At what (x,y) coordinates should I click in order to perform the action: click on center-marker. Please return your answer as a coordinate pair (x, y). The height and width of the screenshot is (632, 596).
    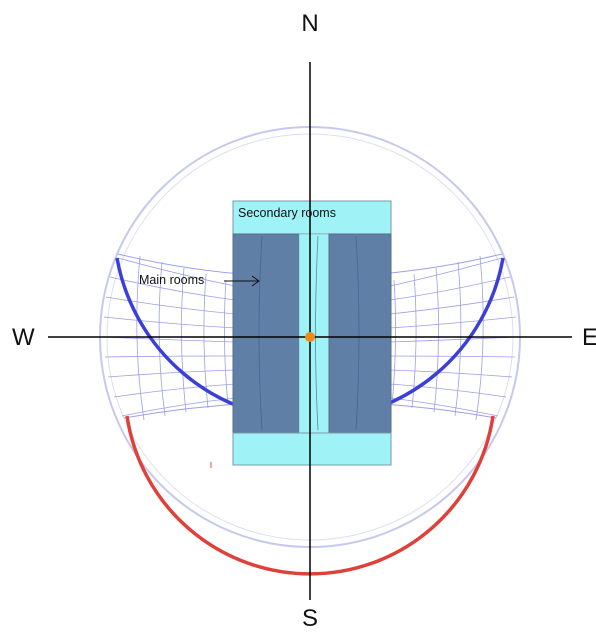
    Looking at the image, I should click on (310, 337).